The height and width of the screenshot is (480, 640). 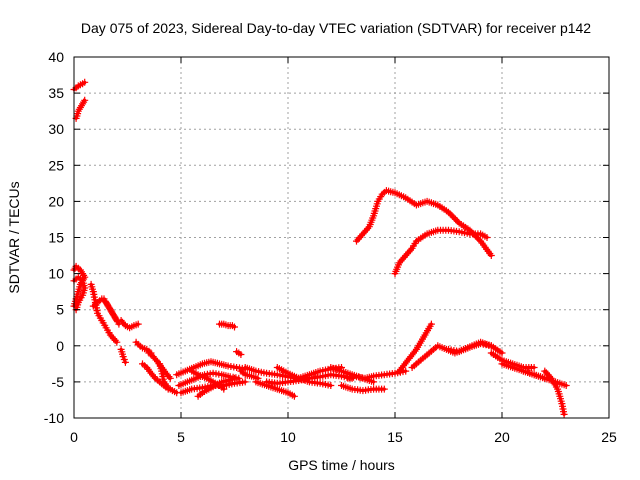 What do you see at coordinates (56, 274) in the screenshot?
I see `y-tick-label: 10` at bounding box center [56, 274].